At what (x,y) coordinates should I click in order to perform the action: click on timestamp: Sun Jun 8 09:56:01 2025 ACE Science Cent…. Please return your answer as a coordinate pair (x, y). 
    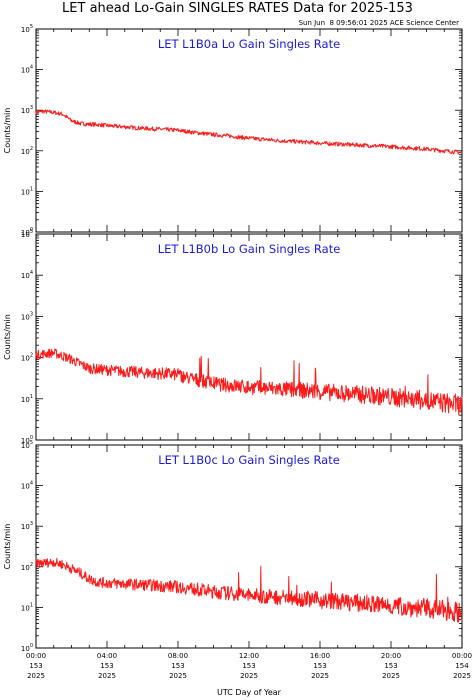
    Looking at the image, I should click on (378, 23).